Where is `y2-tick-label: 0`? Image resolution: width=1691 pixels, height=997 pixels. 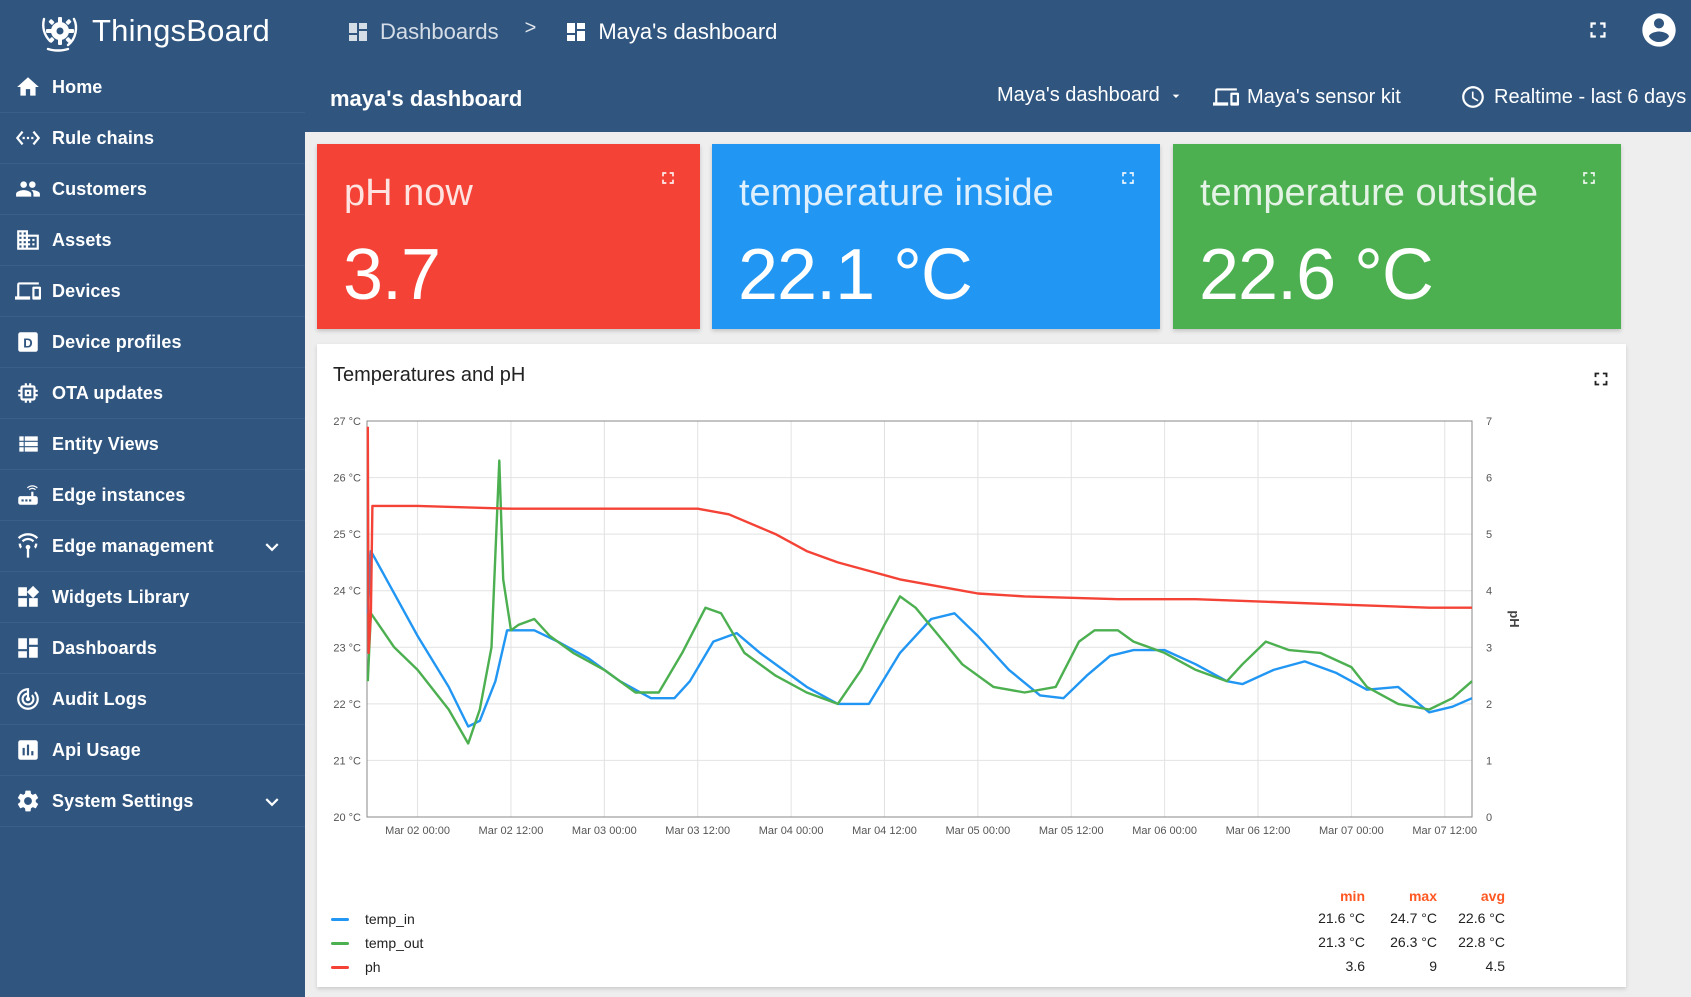
y2-tick-label: 0 is located at coordinates (1489, 818).